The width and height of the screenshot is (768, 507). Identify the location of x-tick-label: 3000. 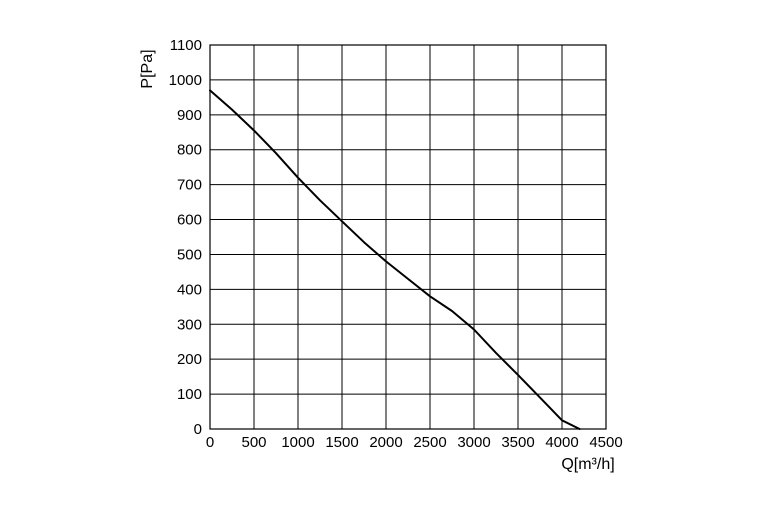
(473, 442).